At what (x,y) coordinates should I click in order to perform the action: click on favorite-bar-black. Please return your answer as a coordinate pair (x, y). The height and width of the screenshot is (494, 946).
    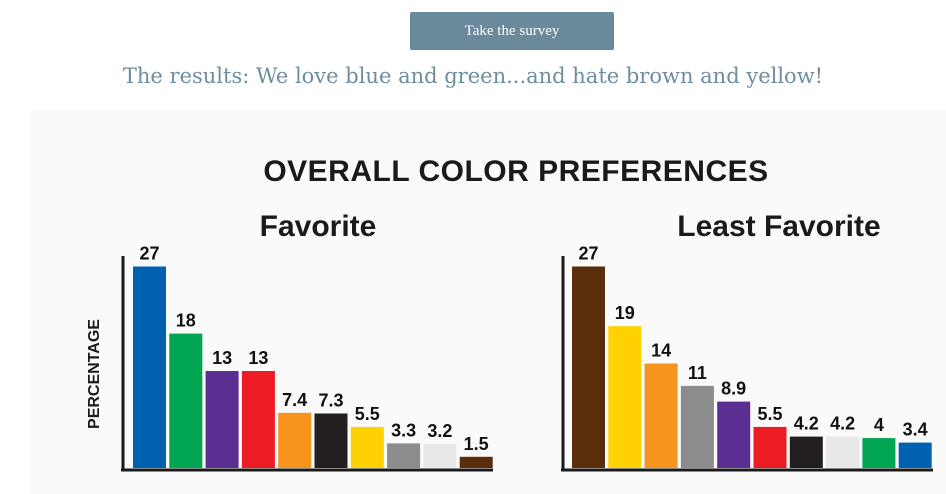
    Looking at the image, I should click on (331, 440).